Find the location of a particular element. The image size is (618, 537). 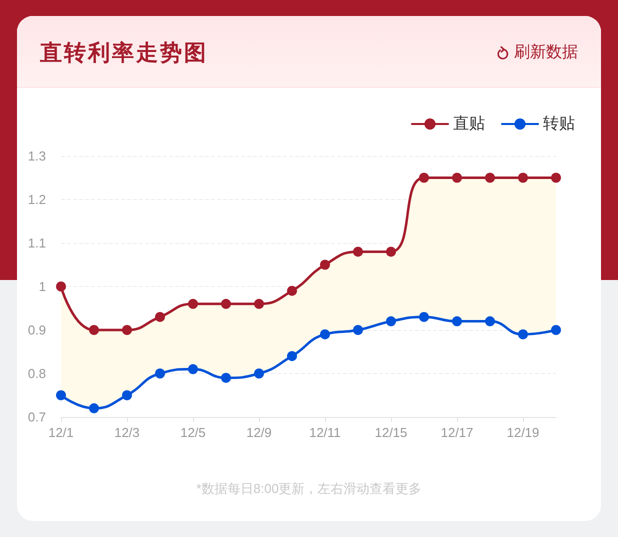

x-tick-label: 12/17 is located at coordinates (457, 432).